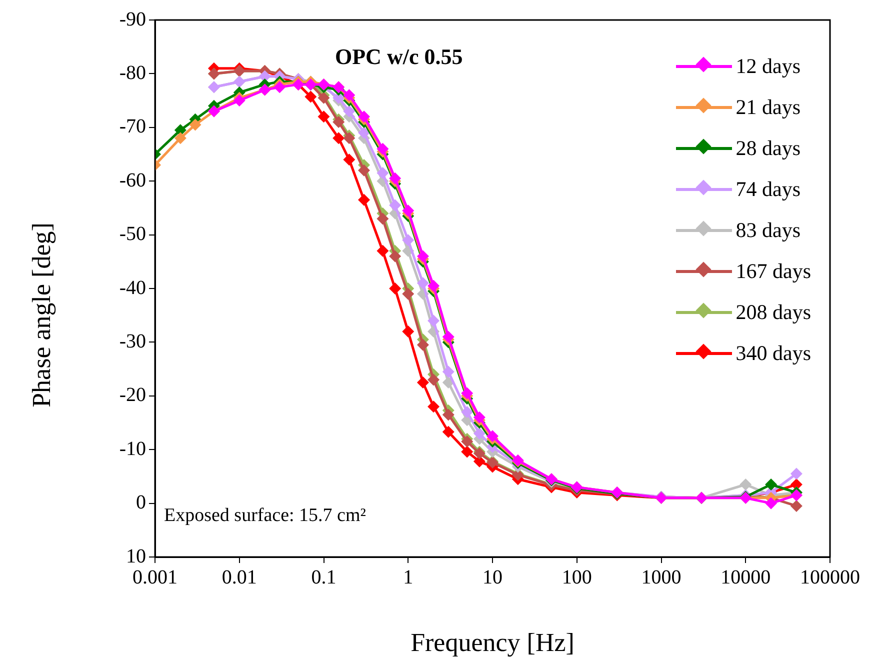 This screenshot has width=871, height=668. Describe the element at coordinates (323, 577) in the screenshot. I see `x-tick-label: 0.1` at that location.